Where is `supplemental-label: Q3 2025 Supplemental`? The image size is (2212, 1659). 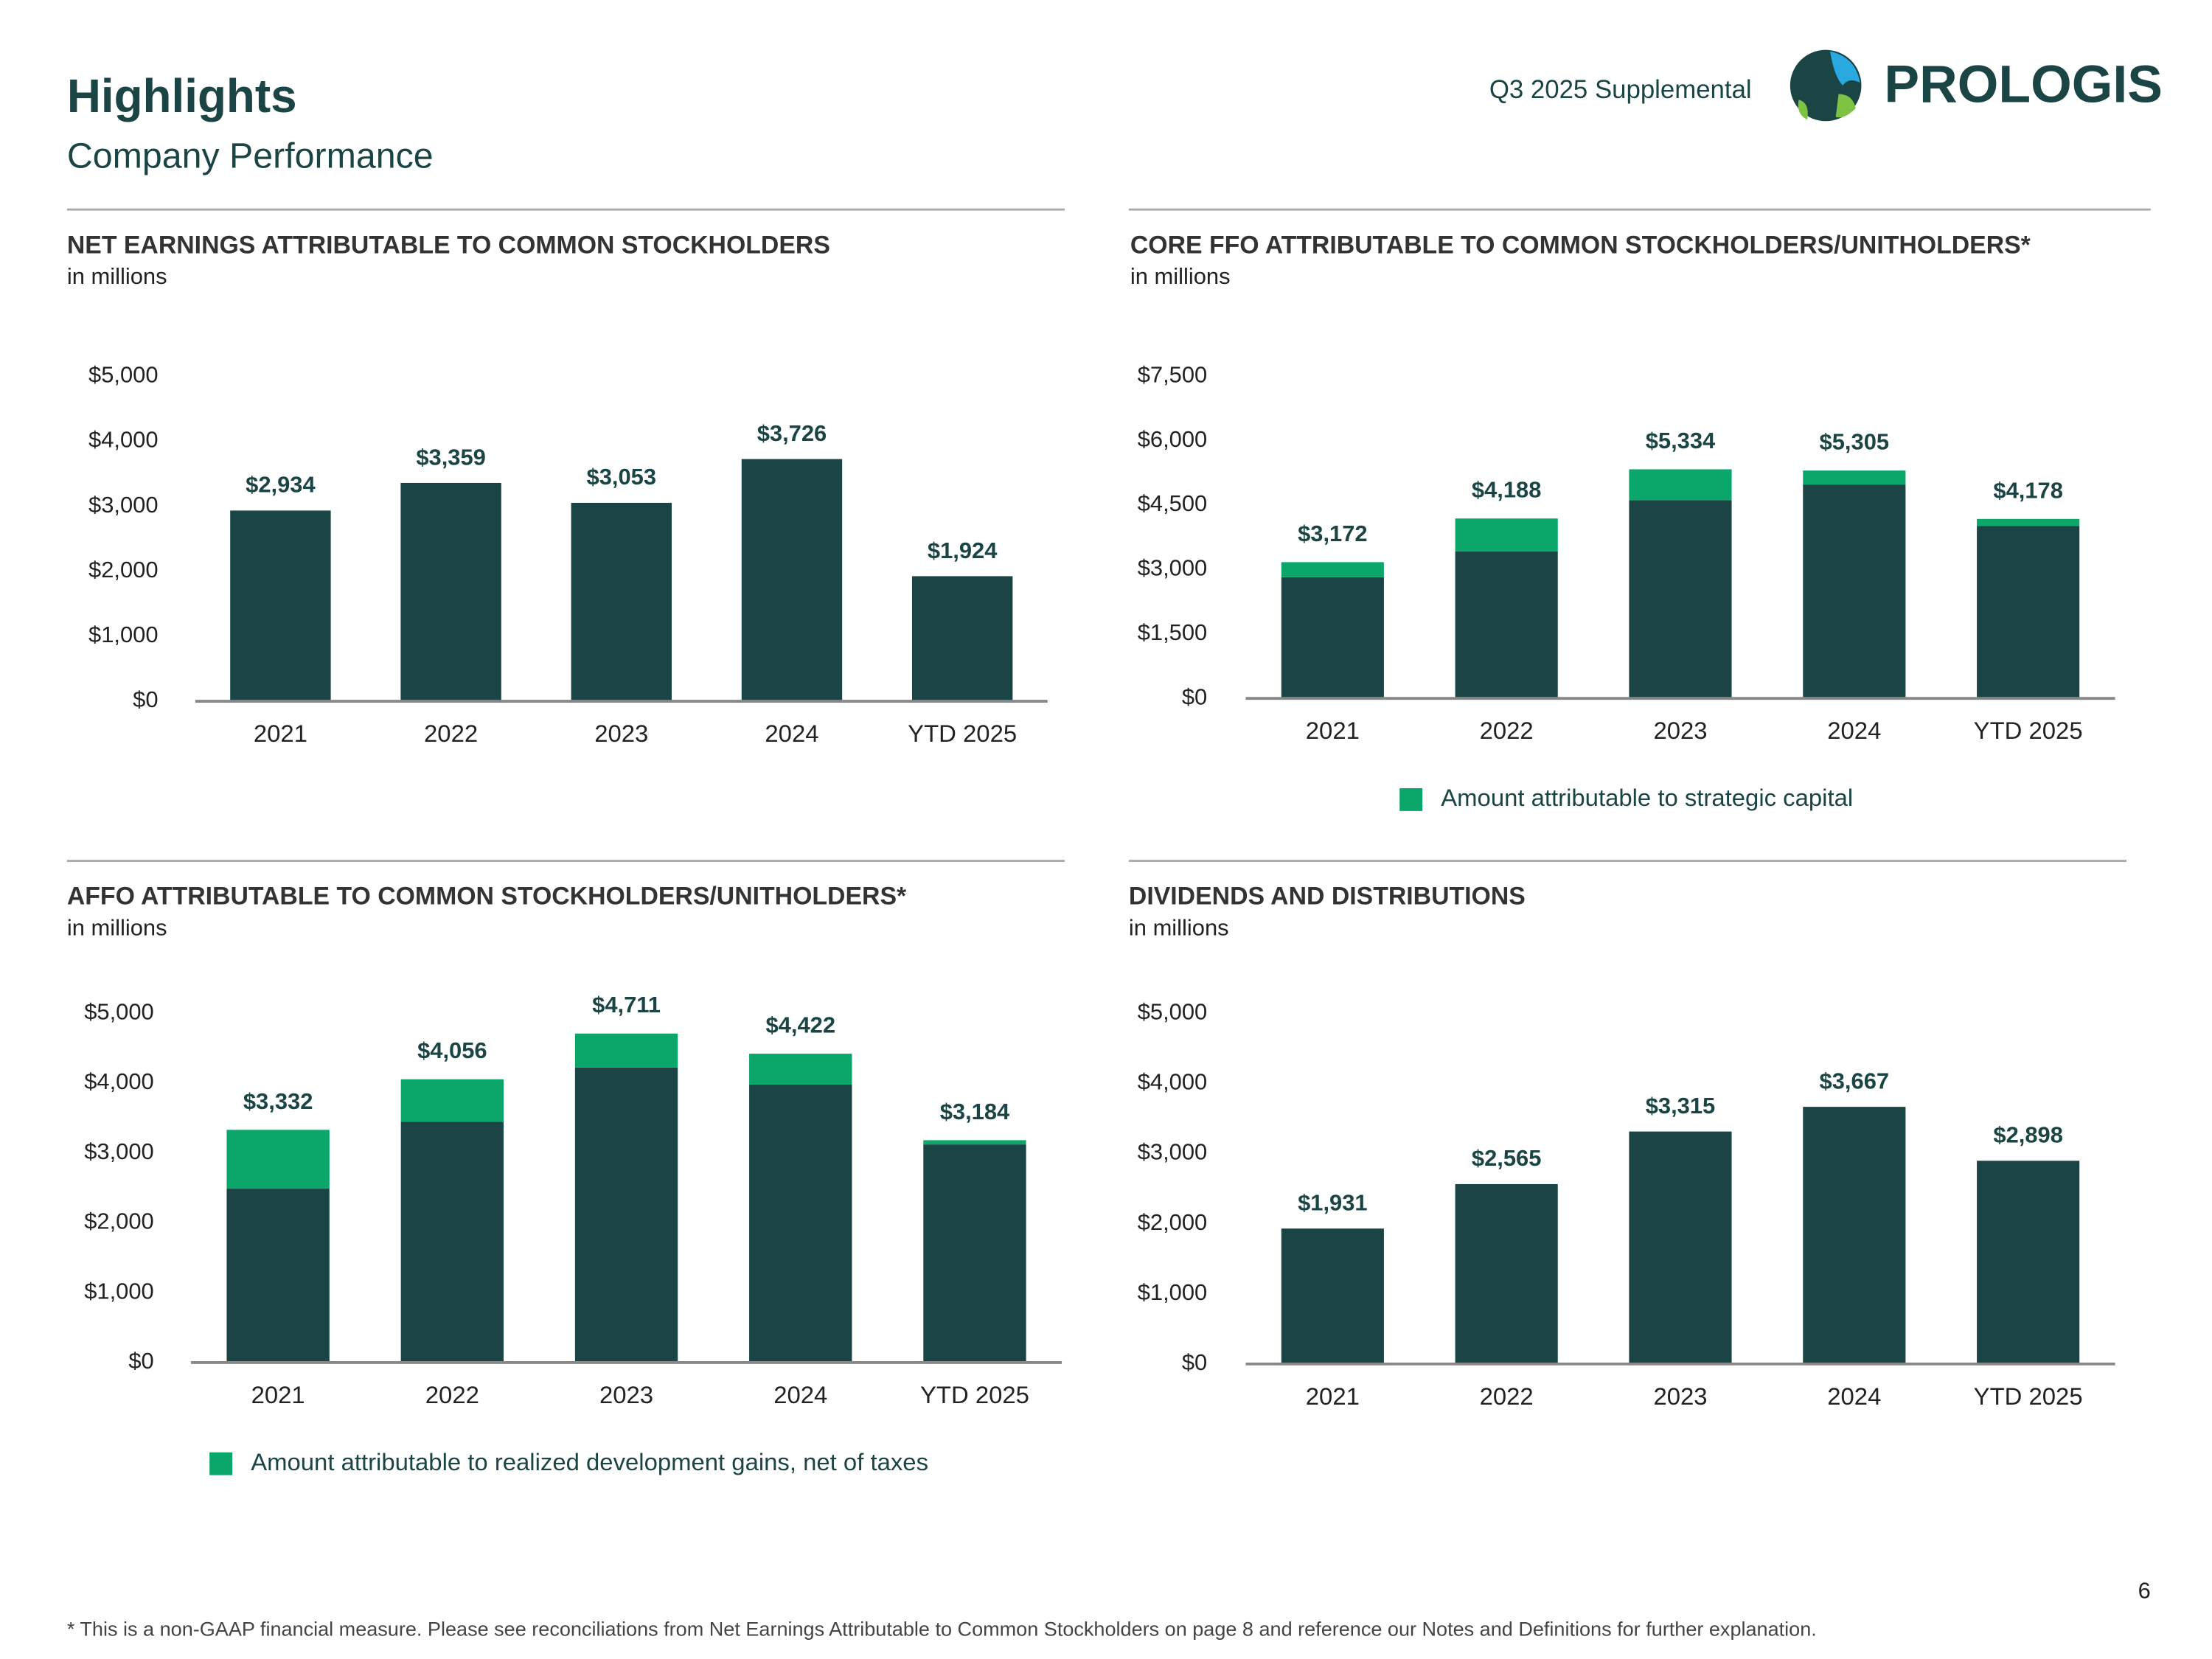
supplemental-label: Q3 2025 Supplemental is located at coordinates (1620, 90).